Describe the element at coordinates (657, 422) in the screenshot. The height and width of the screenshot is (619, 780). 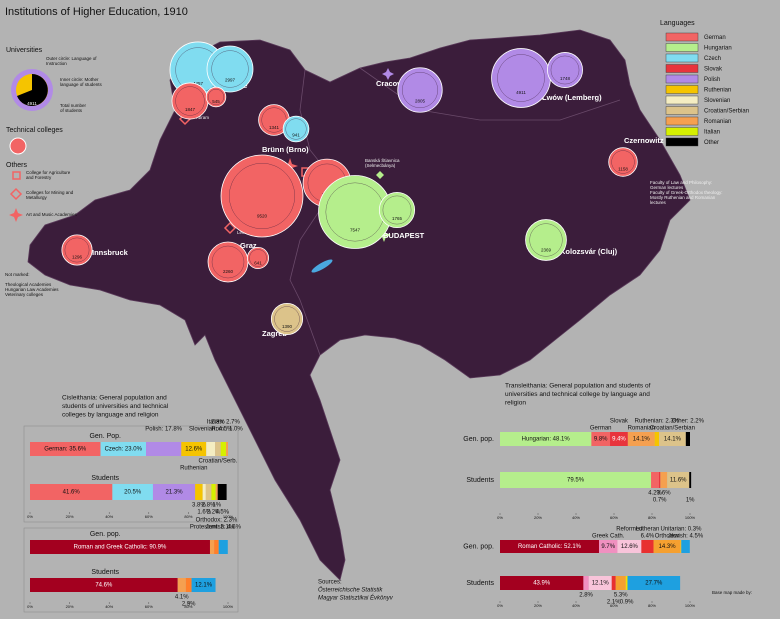
I see `data-label: Ruthenian: 2.3%` at that location.